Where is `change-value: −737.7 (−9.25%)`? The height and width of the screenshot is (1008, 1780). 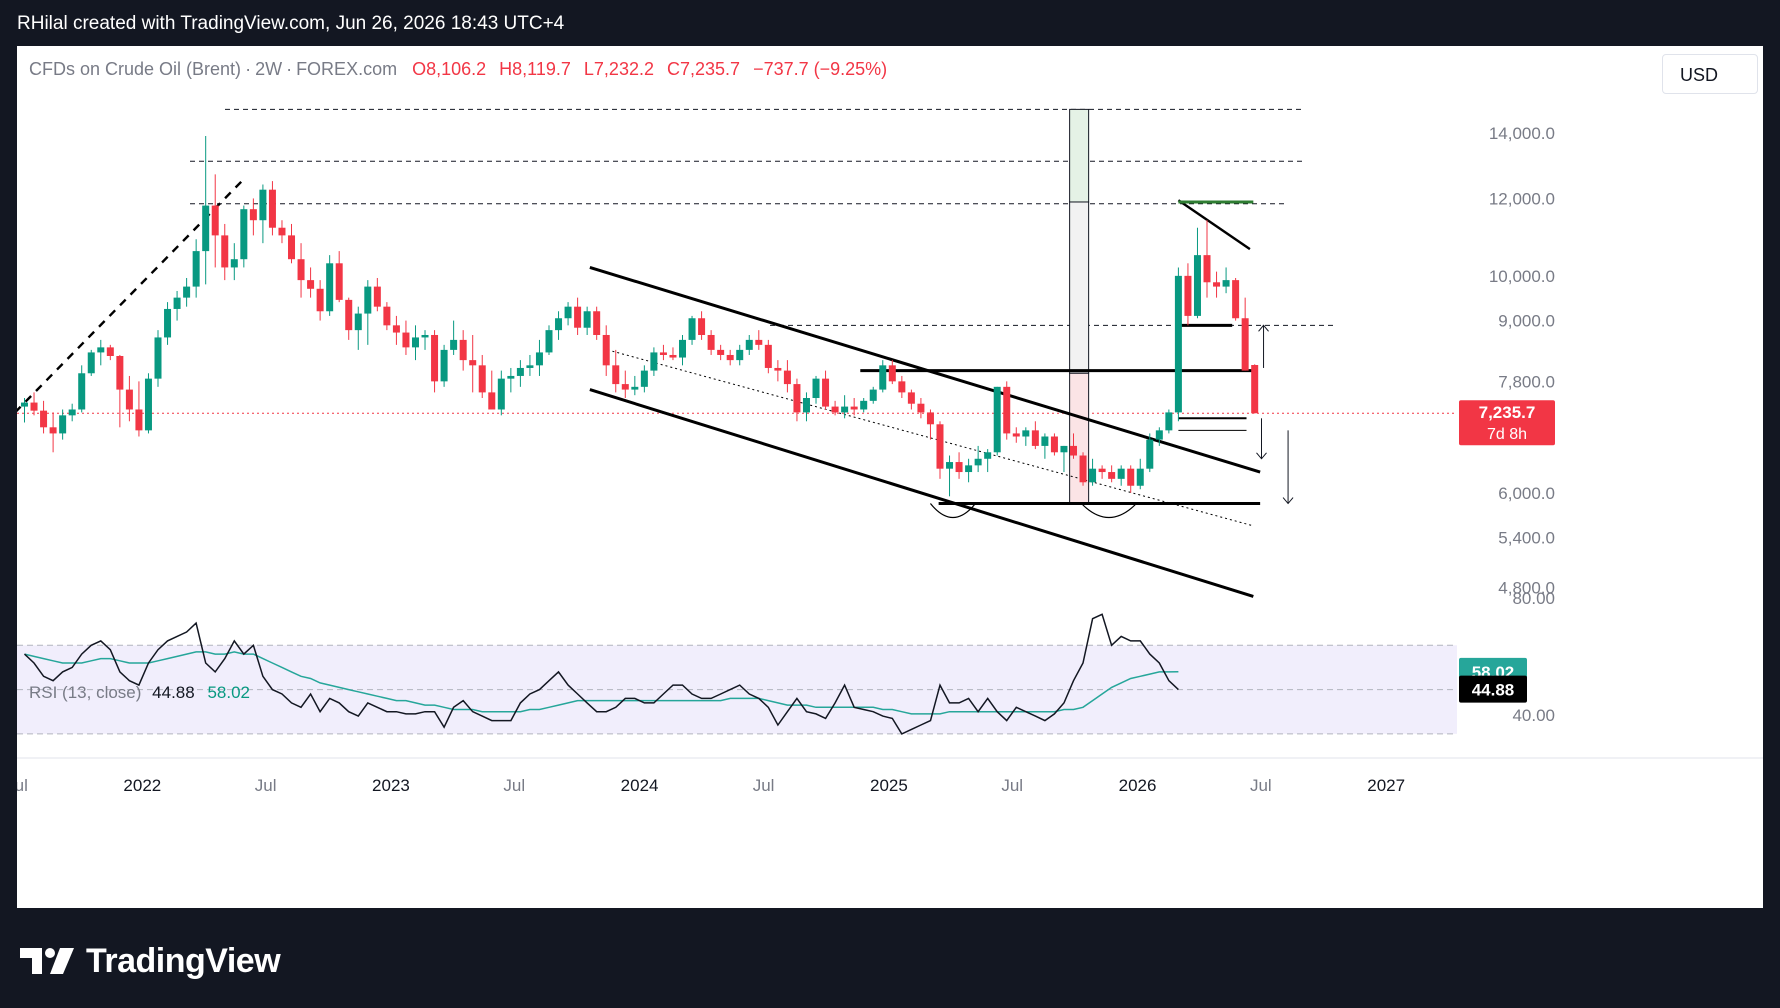 change-value: −737.7 (−9.25%) is located at coordinates (820, 69).